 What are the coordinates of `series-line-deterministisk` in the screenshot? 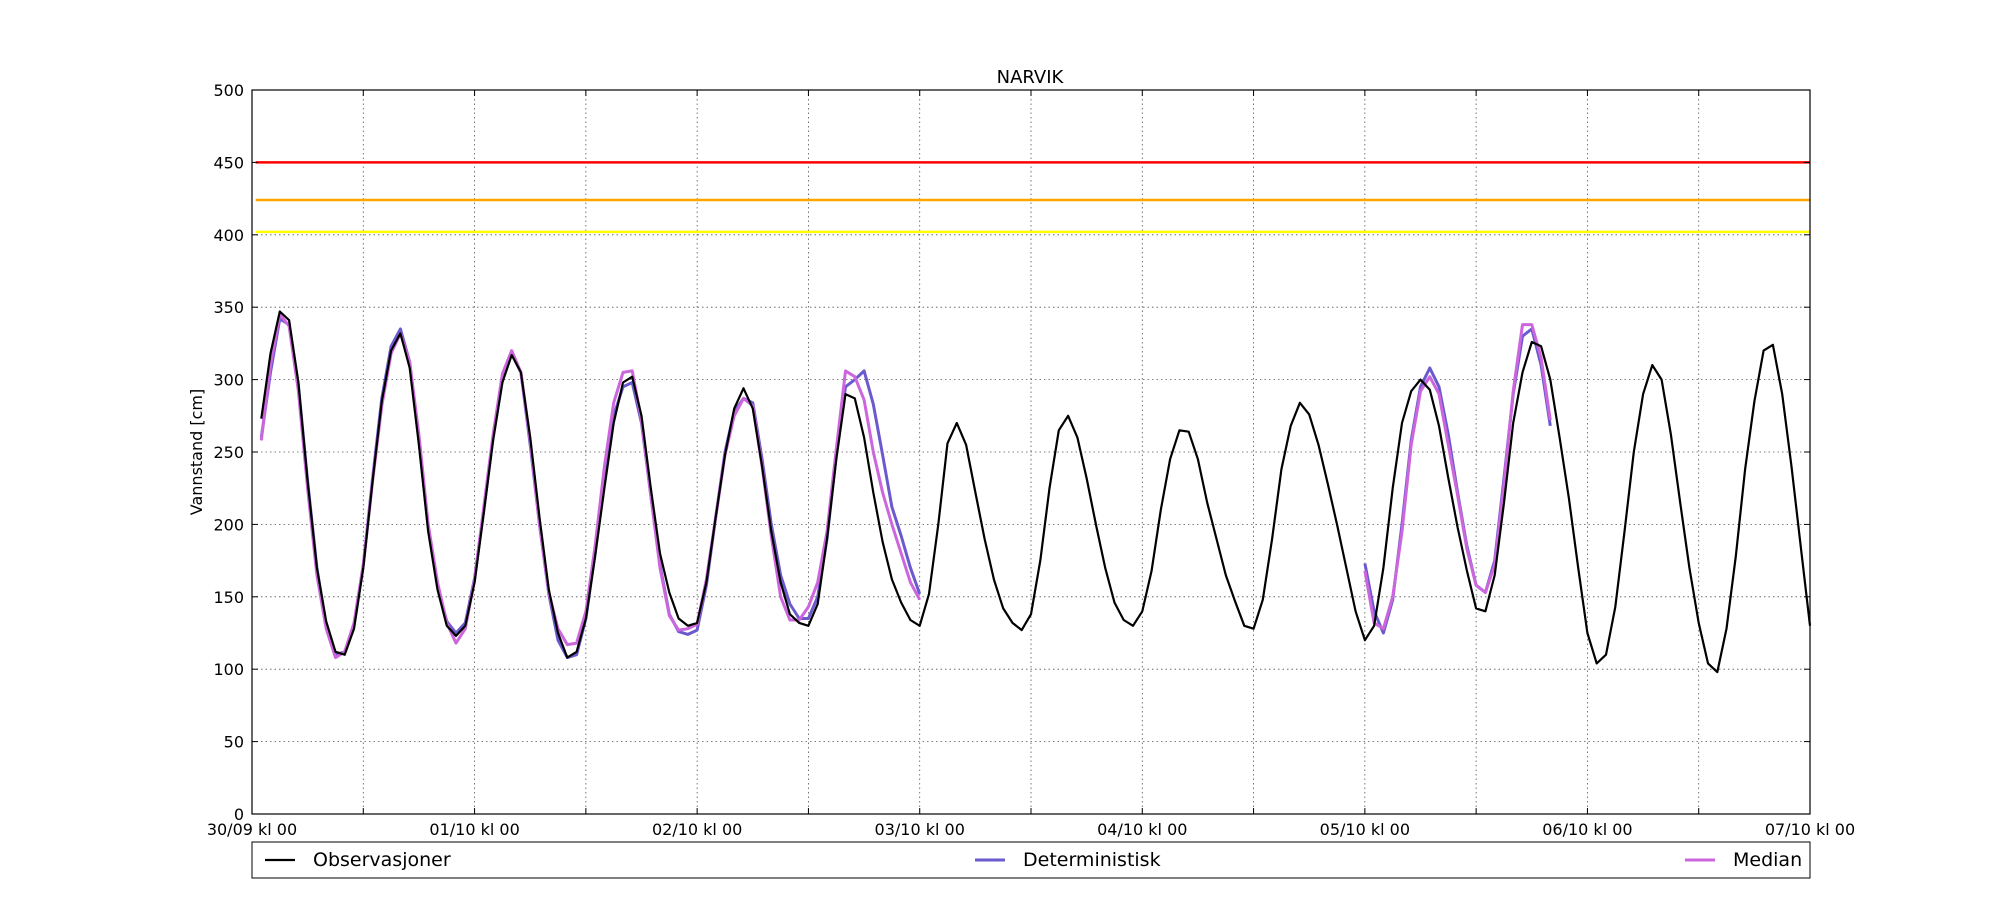 It's located at (590, 488).